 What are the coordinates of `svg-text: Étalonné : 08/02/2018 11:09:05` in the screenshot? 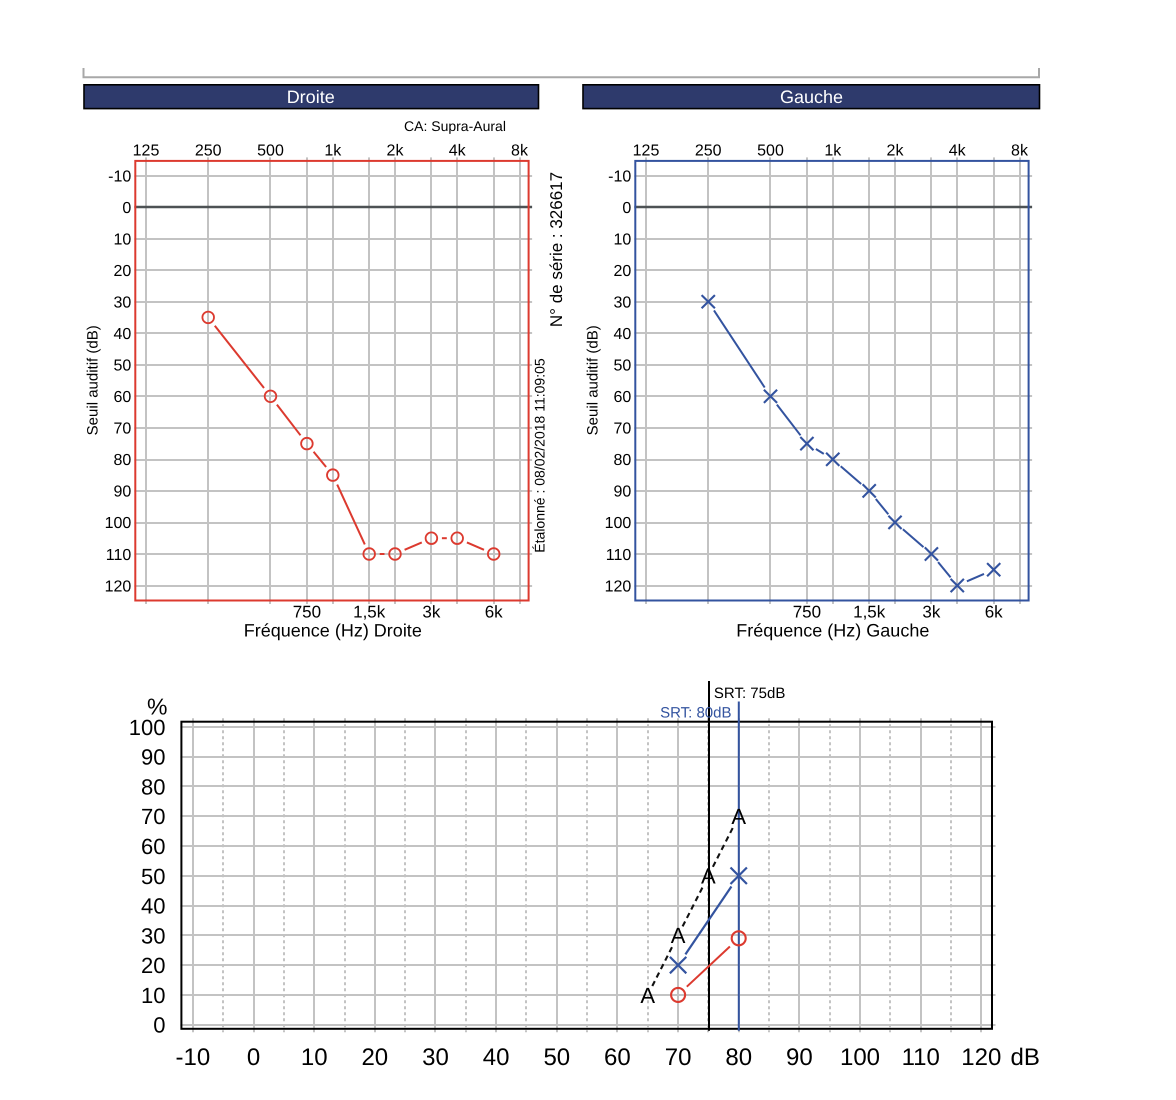 It's located at (540, 455).